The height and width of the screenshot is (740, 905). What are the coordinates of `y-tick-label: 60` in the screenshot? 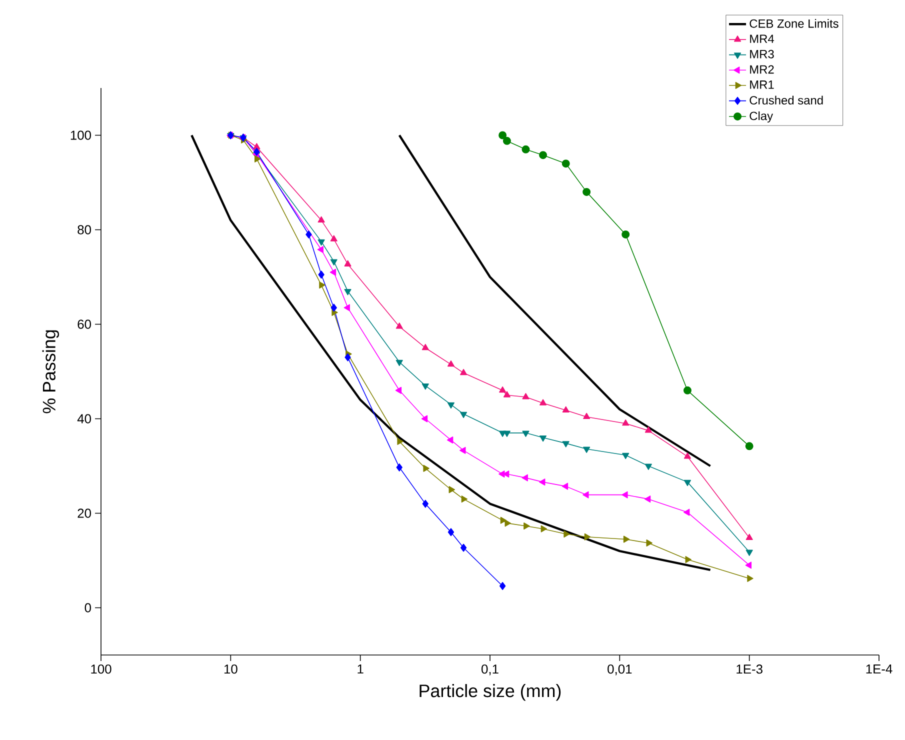 It's located at (85, 324).